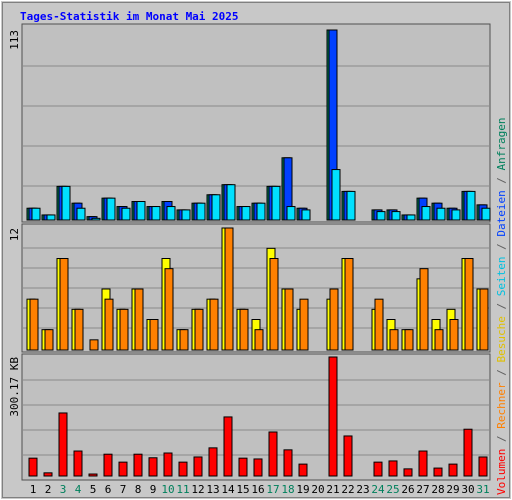  I want to click on x-tick-label: 30, so click(467, 489).